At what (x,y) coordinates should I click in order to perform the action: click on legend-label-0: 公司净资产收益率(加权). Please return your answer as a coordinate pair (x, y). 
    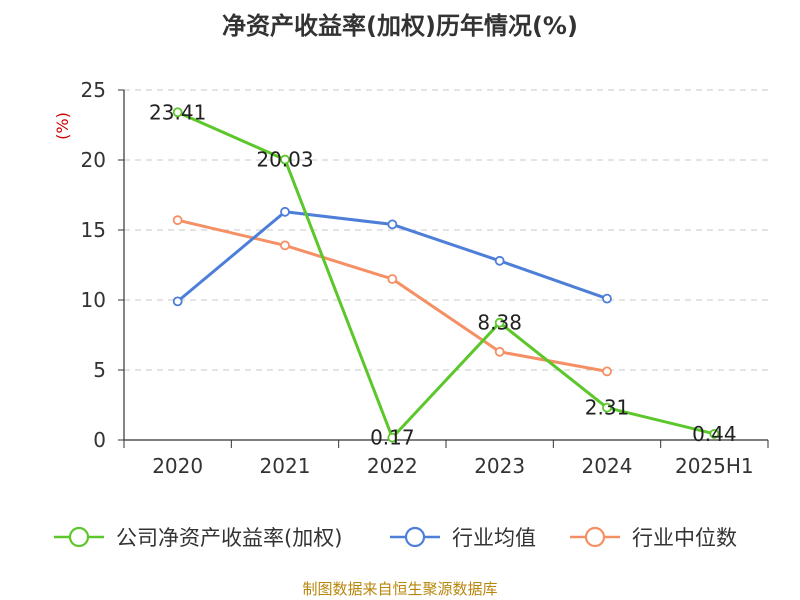
    Looking at the image, I should click on (229, 538).